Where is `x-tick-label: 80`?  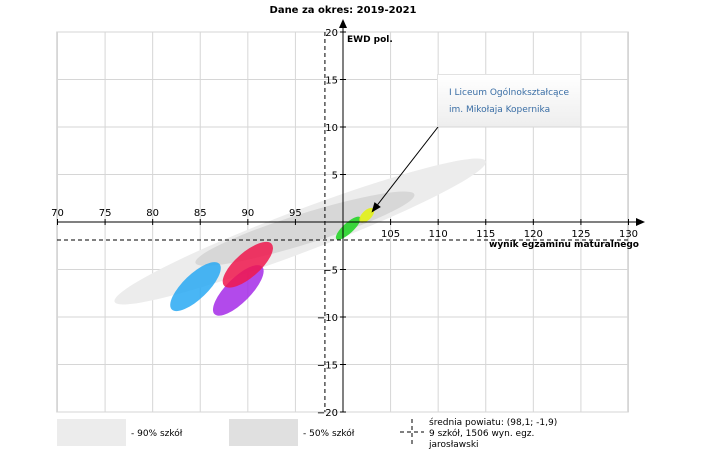 x-tick-label: 80 is located at coordinates (152, 213).